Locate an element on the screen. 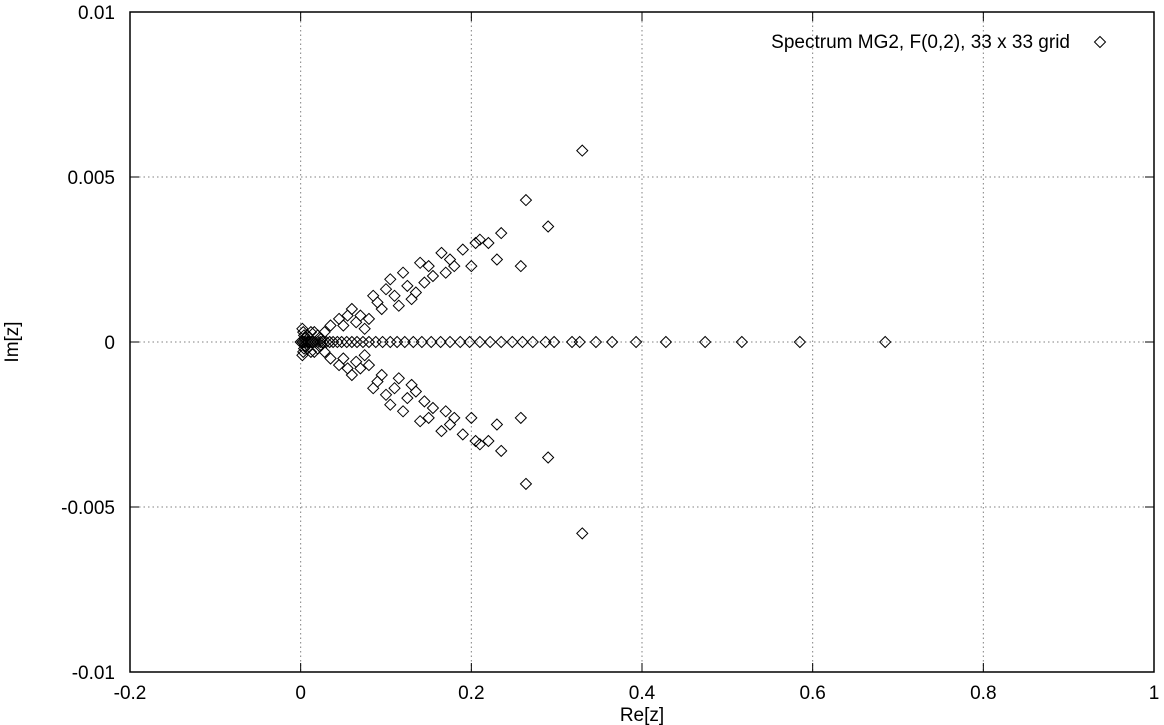 Image resolution: width=1164 pixels, height=725 pixels. y-axis-label: Im[z] is located at coordinates (12, 341).